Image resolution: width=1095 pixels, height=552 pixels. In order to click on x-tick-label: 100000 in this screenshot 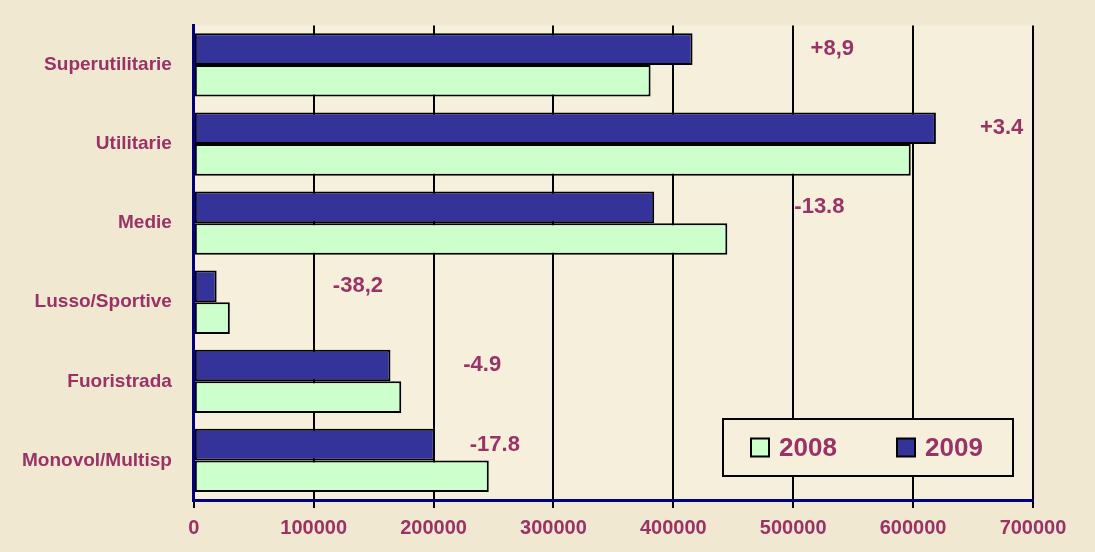, I will do `click(314, 526)`.